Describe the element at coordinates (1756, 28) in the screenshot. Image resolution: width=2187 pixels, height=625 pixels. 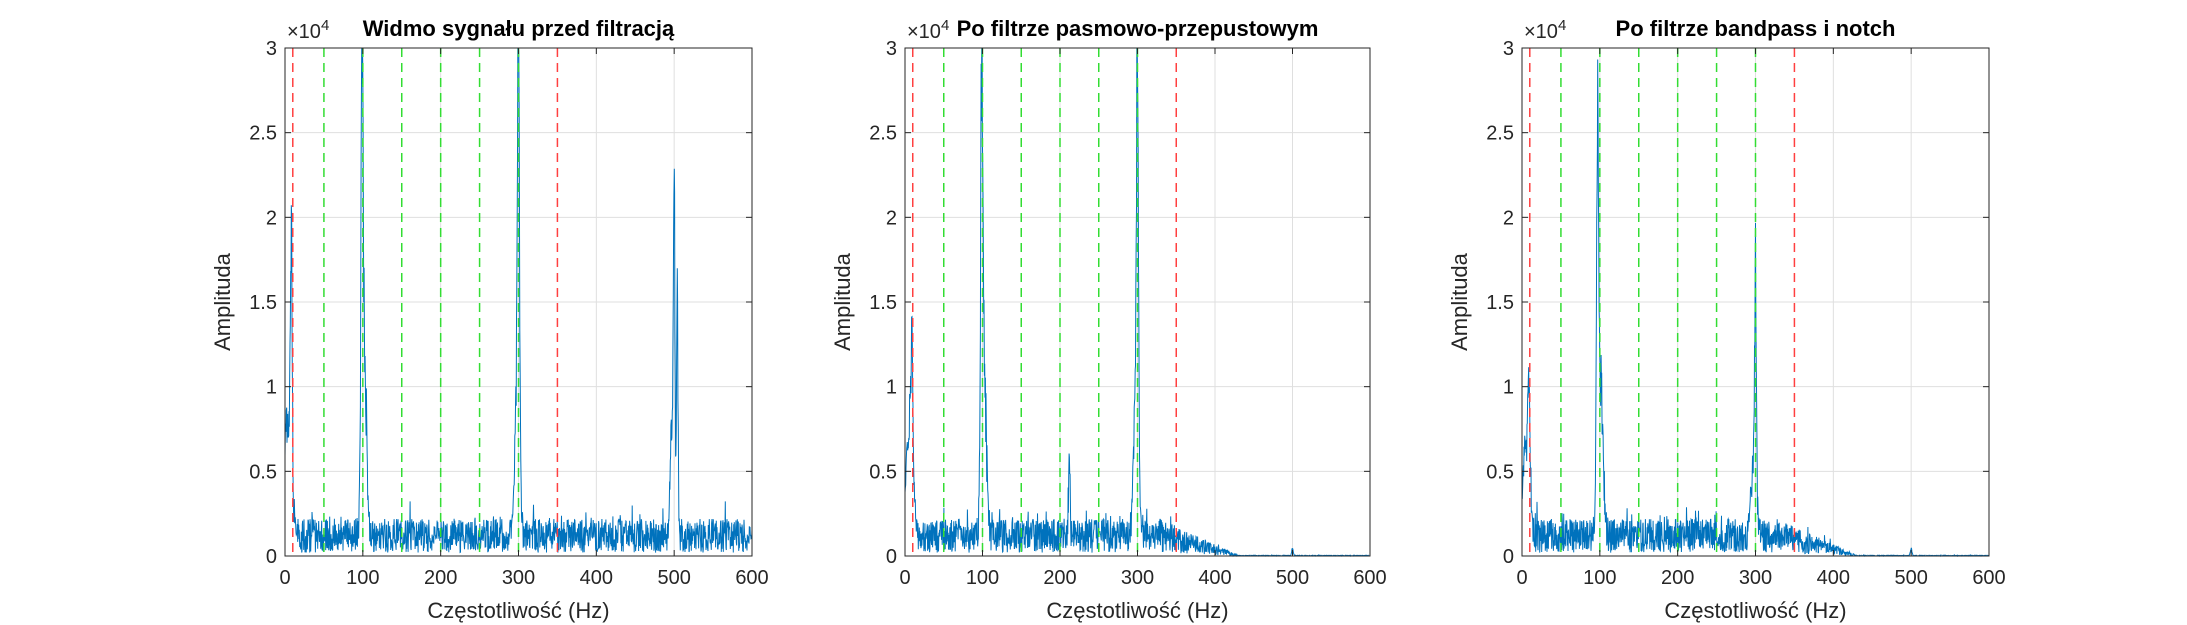
I see `chart-title: Po filtrze bandpass i notch` at that location.